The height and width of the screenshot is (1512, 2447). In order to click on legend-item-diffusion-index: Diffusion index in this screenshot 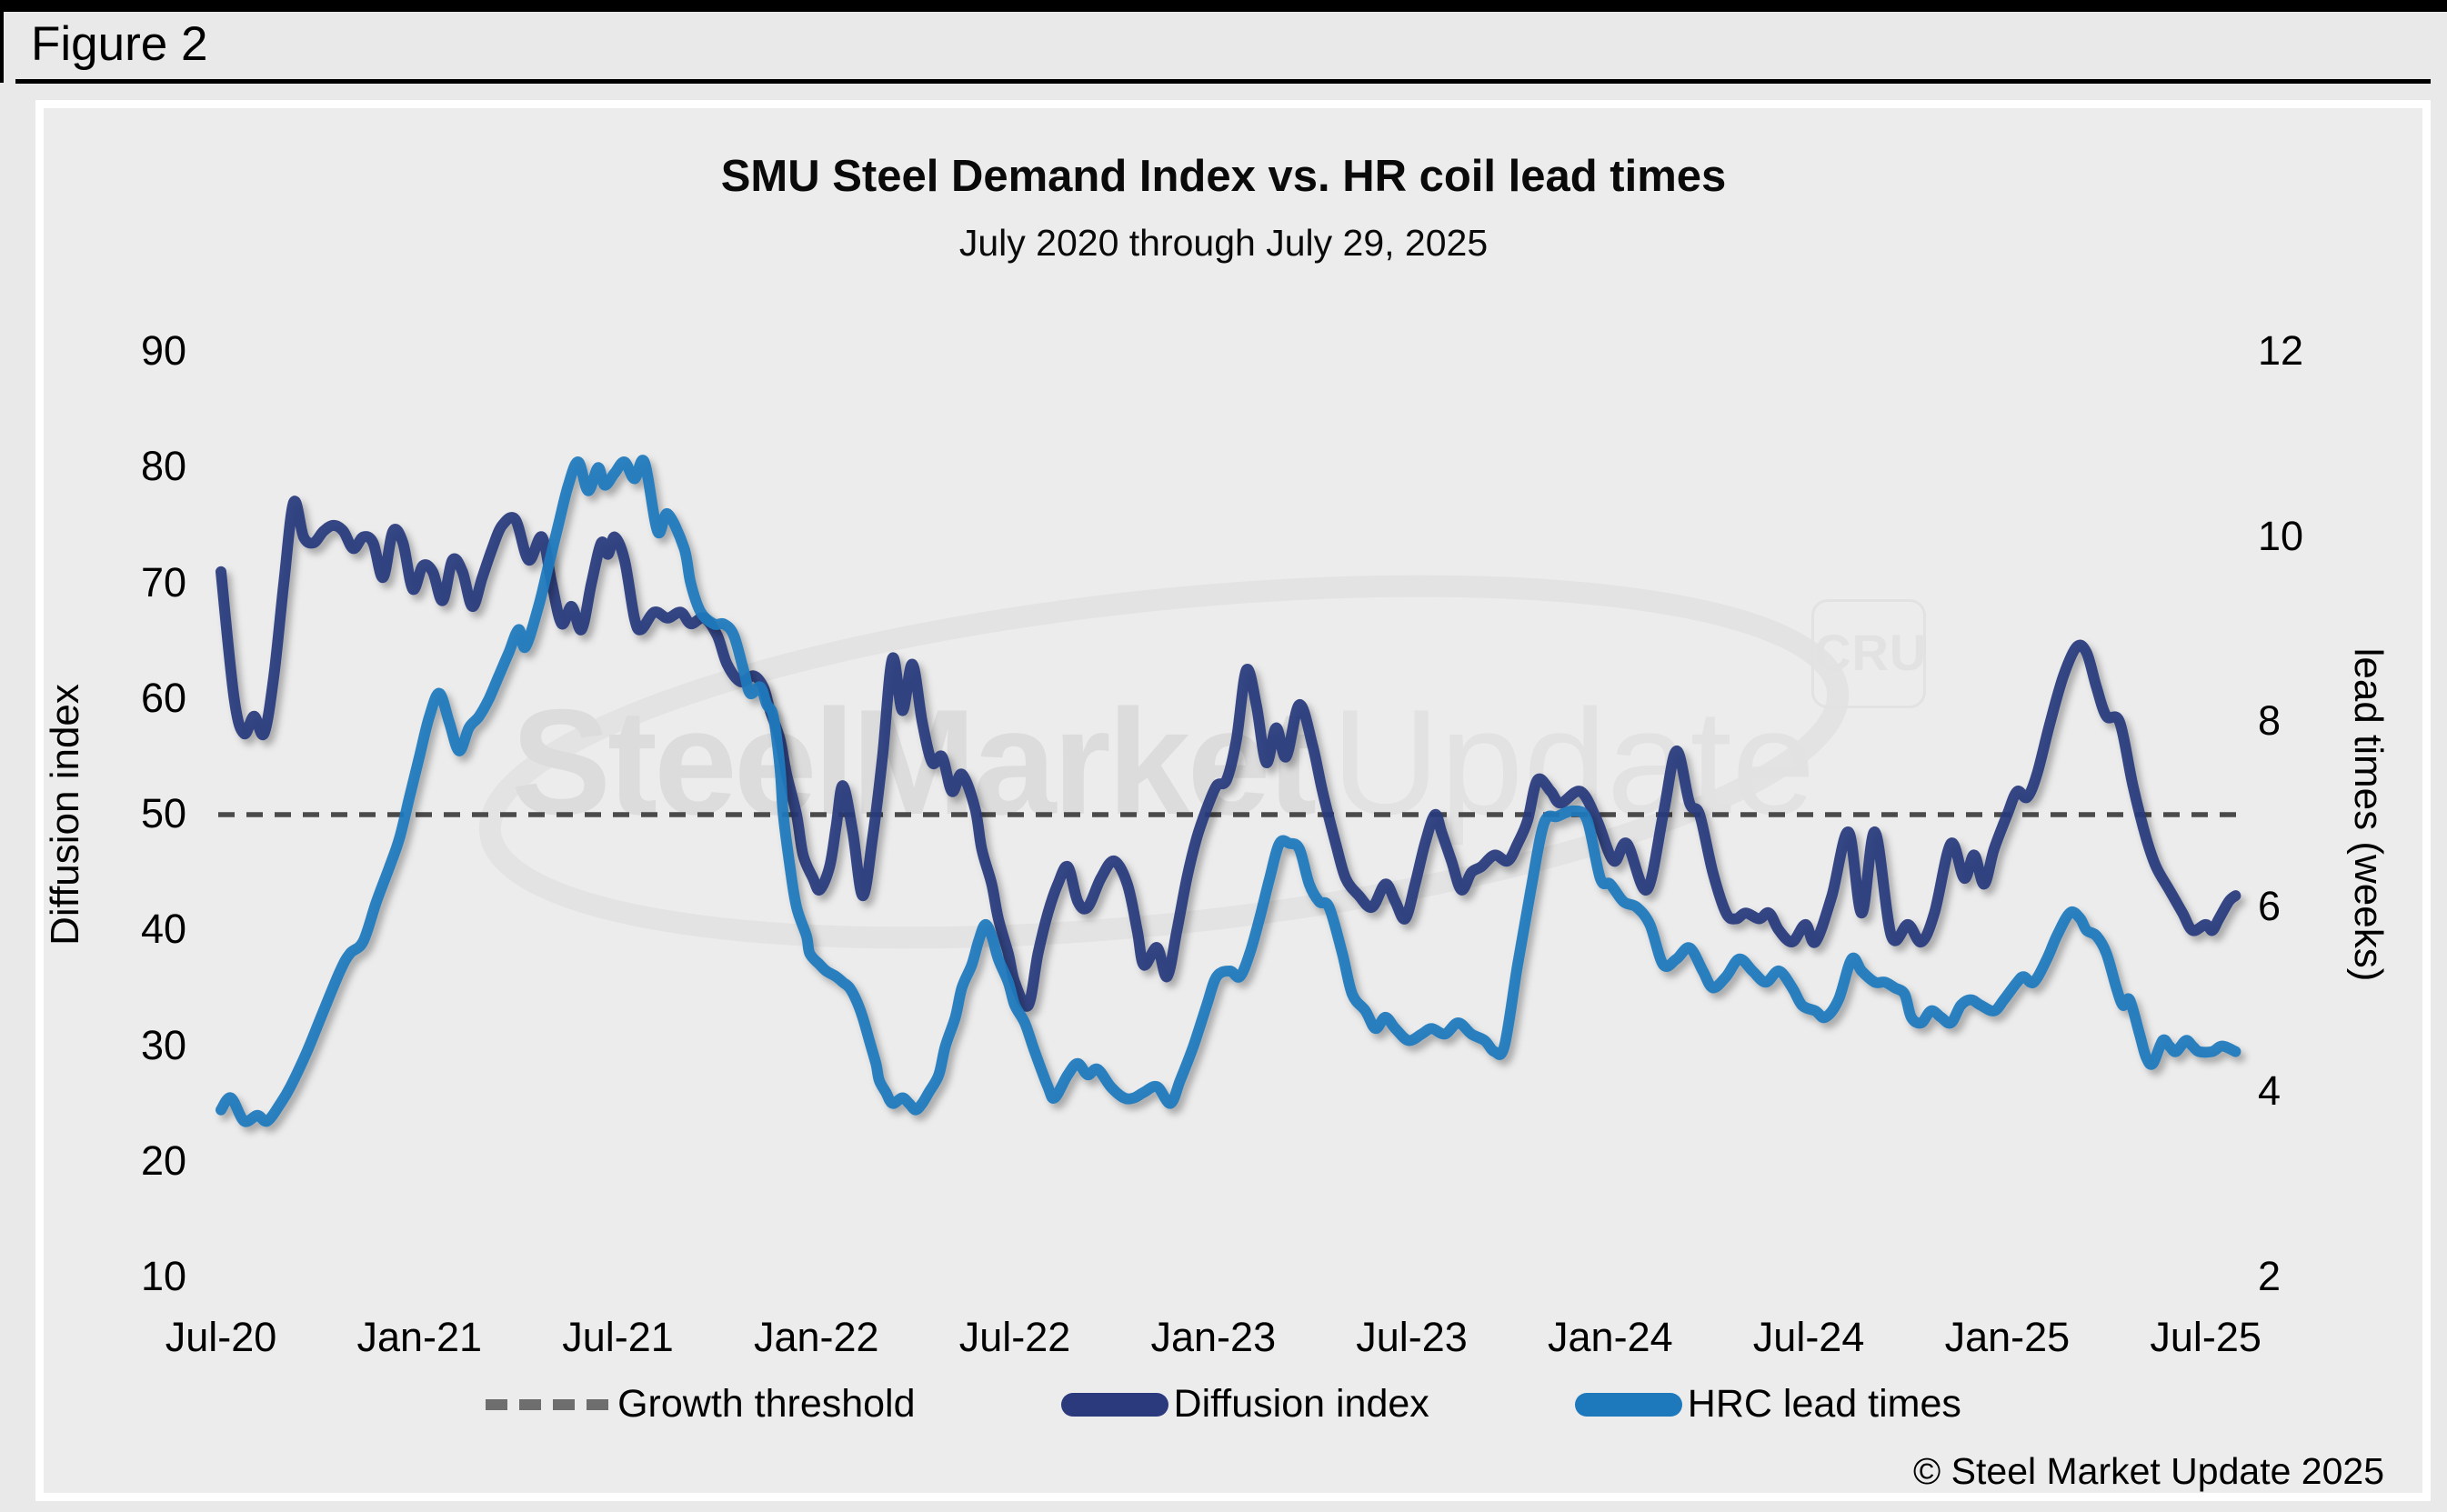, I will do `click(1244, 1404)`.